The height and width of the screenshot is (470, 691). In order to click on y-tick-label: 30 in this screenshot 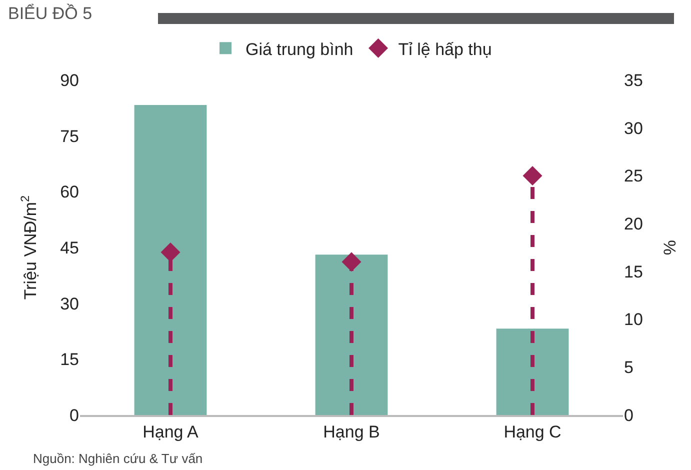, I will do `click(69, 304)`.